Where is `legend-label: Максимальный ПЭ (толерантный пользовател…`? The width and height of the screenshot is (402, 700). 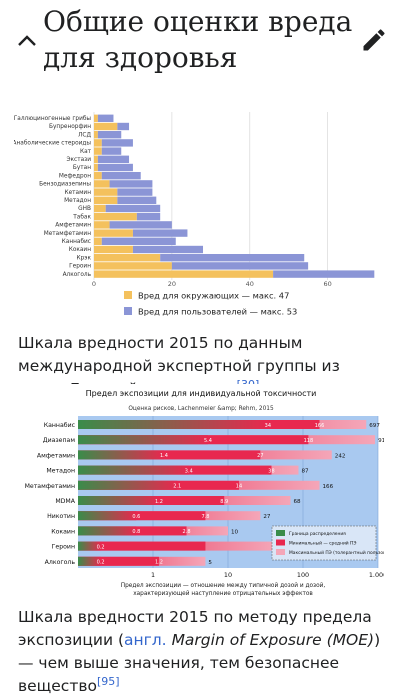
legend-label: Максимальный ПЭ (толерантный пользовател… is located at coordinates (336, 552).